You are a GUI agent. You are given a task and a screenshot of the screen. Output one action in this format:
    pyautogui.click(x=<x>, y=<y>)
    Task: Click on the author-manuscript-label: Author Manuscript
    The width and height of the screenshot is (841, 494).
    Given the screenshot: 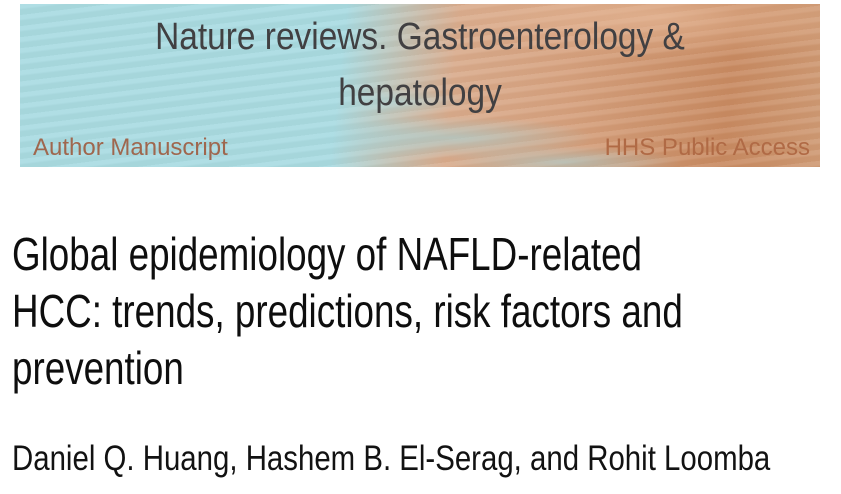 What is the action you would take?
    pyautogui.click(x=130, y=147)
    